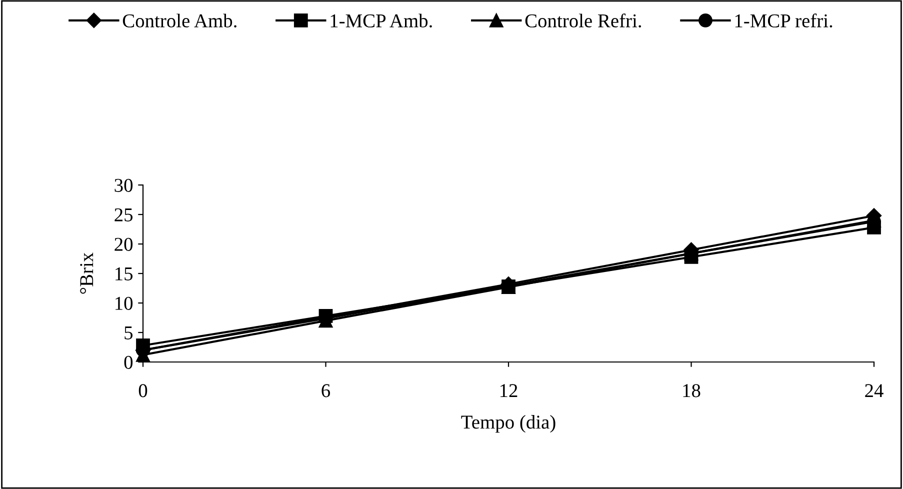  I want to click on x-tick-label: 12, so click(509, 391).